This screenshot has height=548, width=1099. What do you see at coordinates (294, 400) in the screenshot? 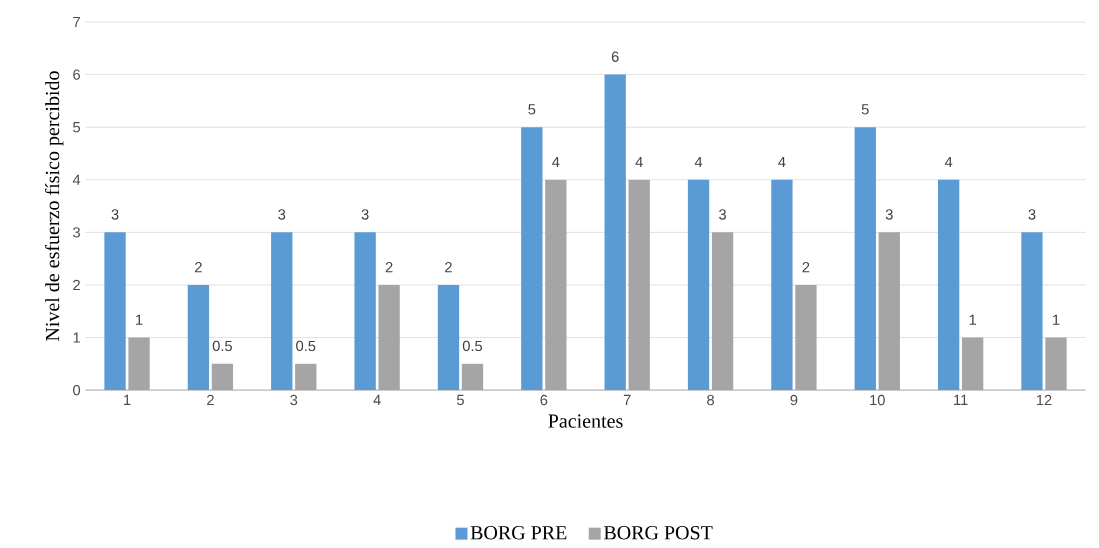
I see `x-tick-label: 3` at bounding box center [294, 400].